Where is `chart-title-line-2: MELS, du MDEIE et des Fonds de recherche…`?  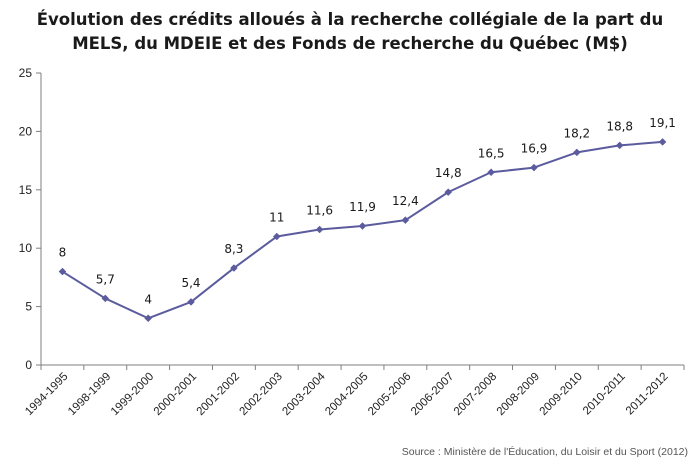 chart-title-line-2: MELS, du MDEIE et des Fonds de recherche… is located at coordinates (350, 43).